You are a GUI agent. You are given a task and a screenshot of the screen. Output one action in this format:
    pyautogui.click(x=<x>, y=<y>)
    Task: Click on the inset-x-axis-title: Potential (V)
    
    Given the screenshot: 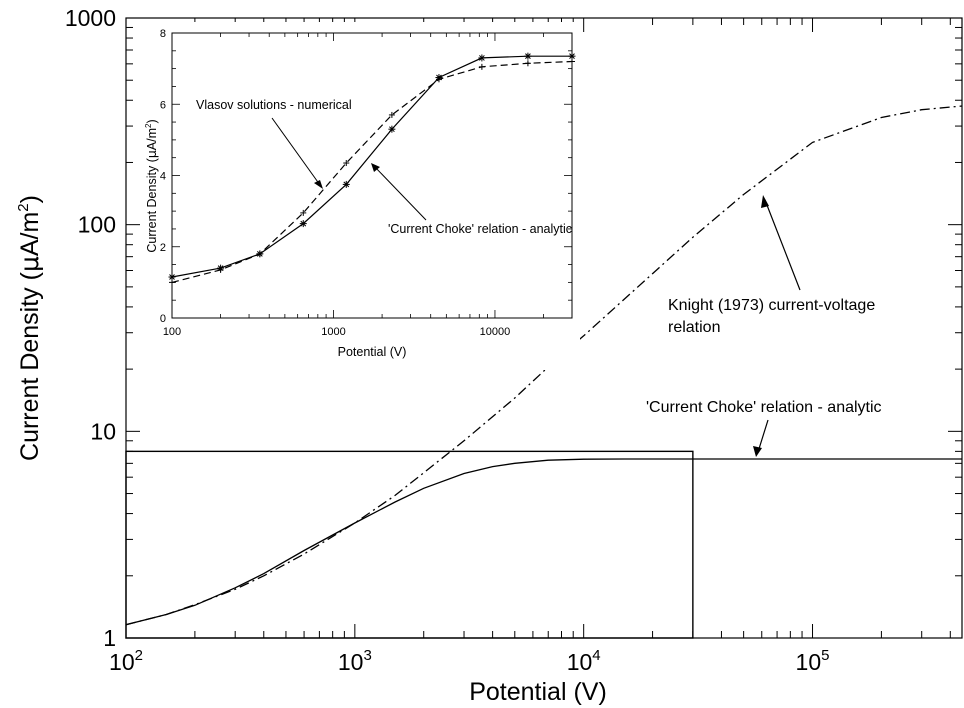 What is the action you would take?
    pyautogui.click(x=372, y=352)
    